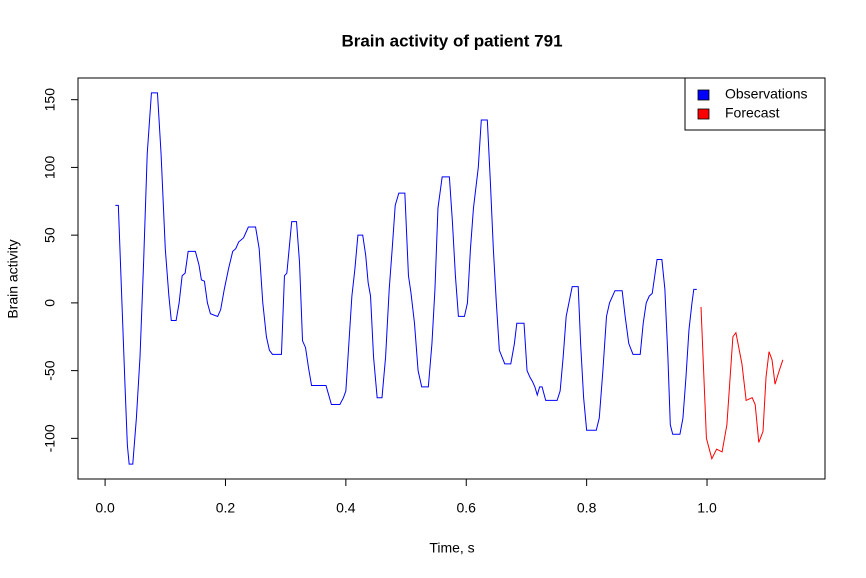 The width and height of the screenshot is (866, 578). Describe the element at coordinates (755, 104) in the screenshot. I see `legend-box` at that location.